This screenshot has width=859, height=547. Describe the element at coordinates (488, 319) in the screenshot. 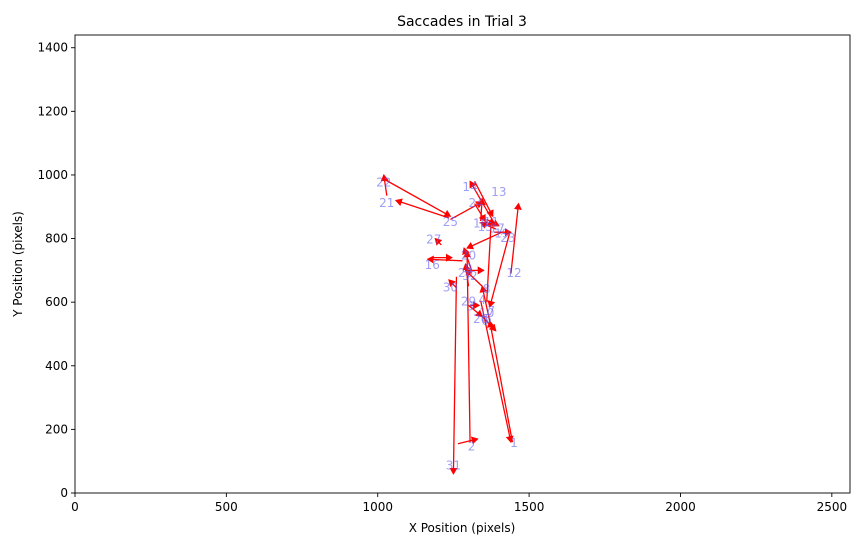

I see `saccade-label: 5` at that location.